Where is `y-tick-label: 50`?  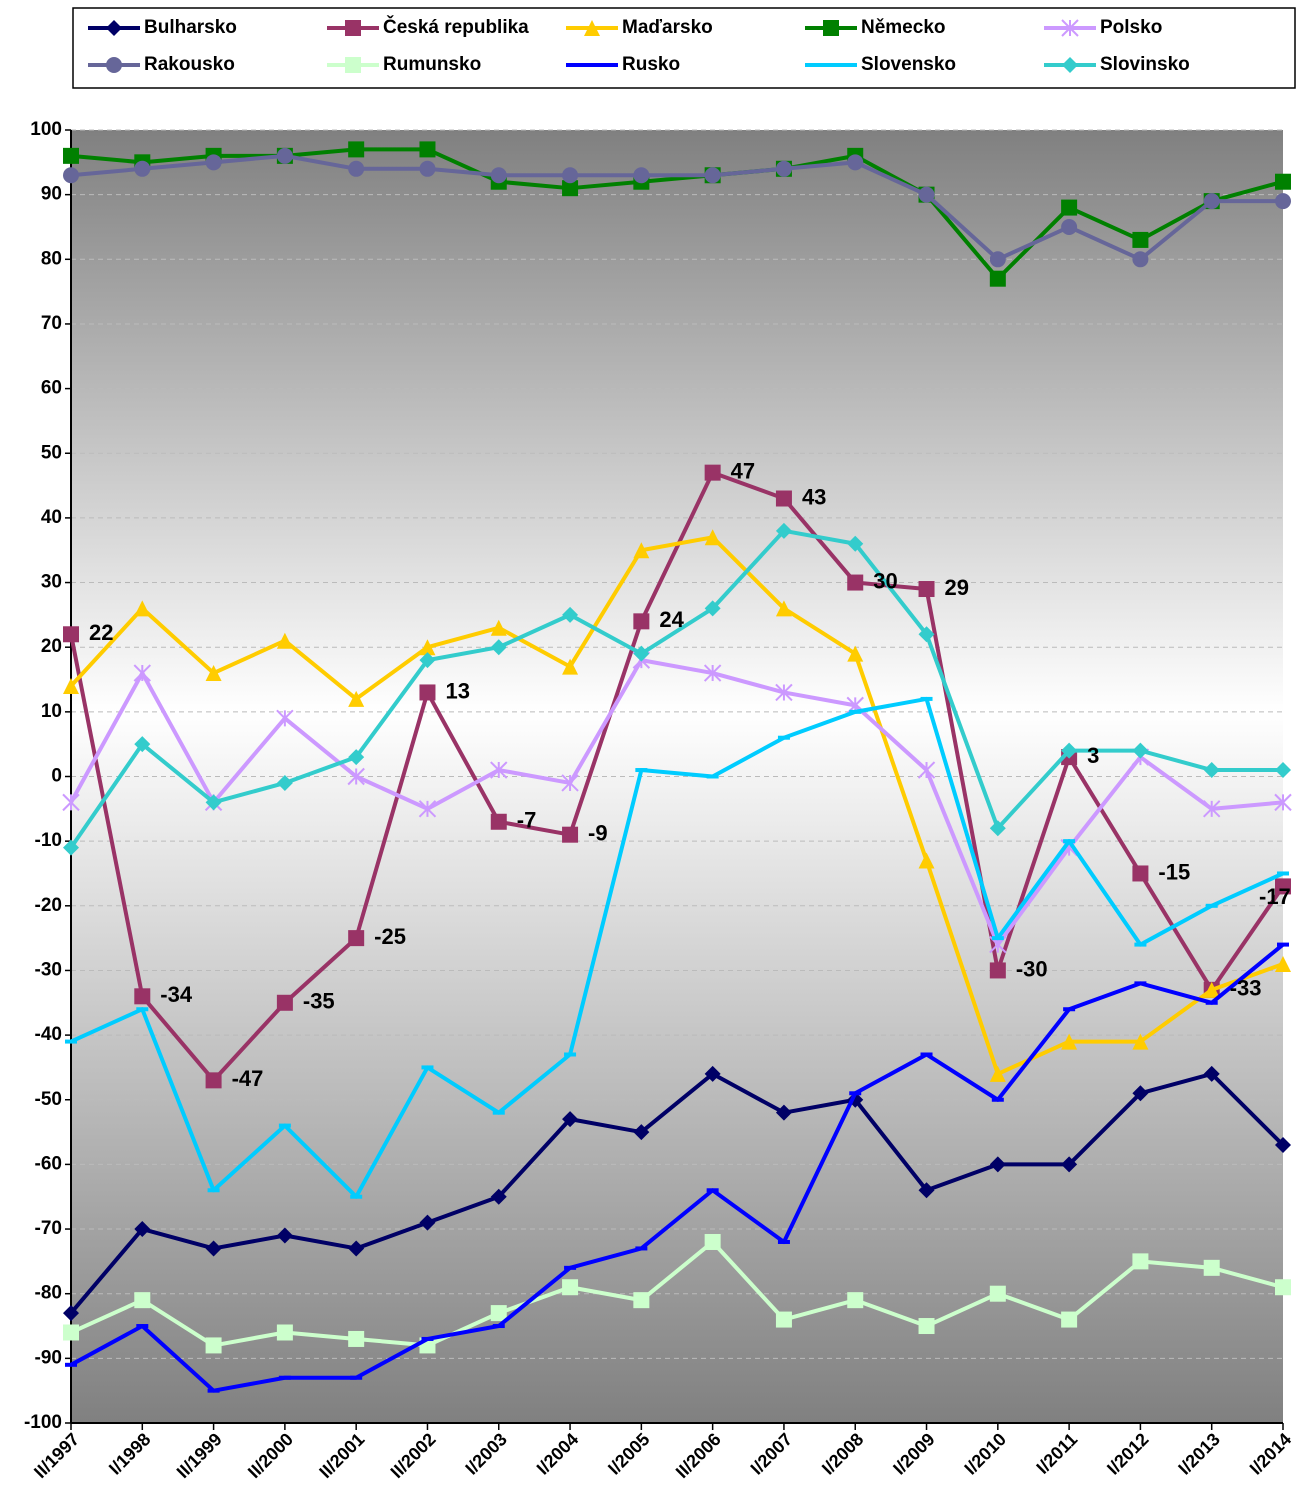 y-tick-label: 50 is located at coordinates (51, 452).